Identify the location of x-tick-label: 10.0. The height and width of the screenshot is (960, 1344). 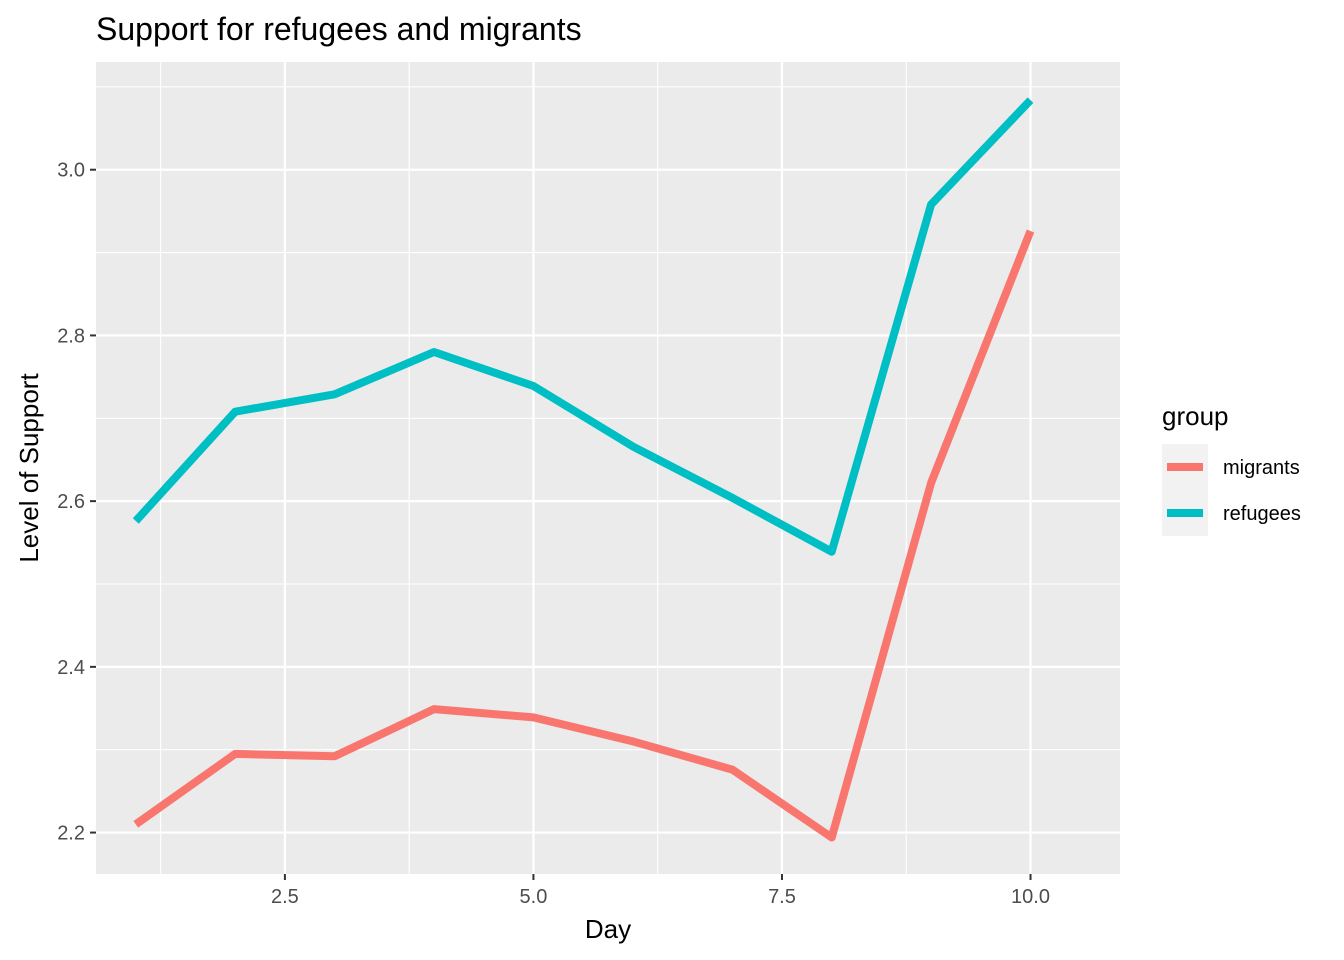
(1030, 897).